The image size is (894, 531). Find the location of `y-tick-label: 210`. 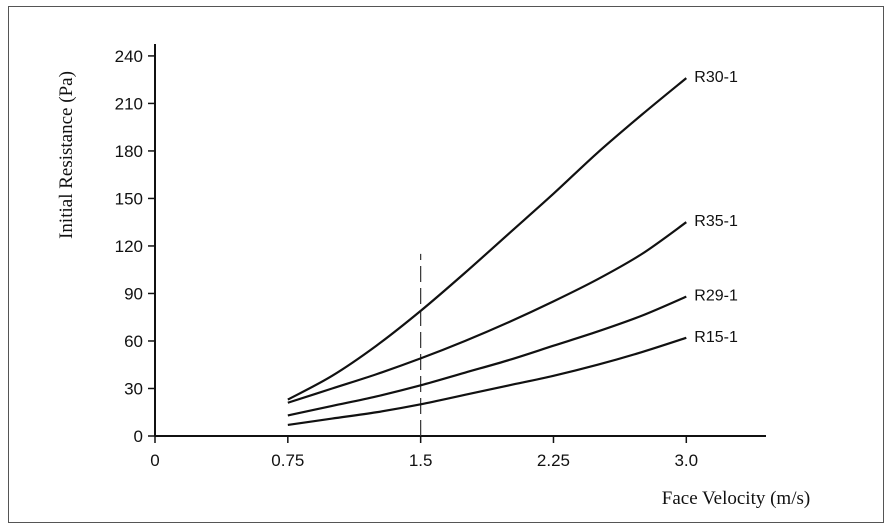

y-tick-label: 210 is located at coordinates (129, 103).